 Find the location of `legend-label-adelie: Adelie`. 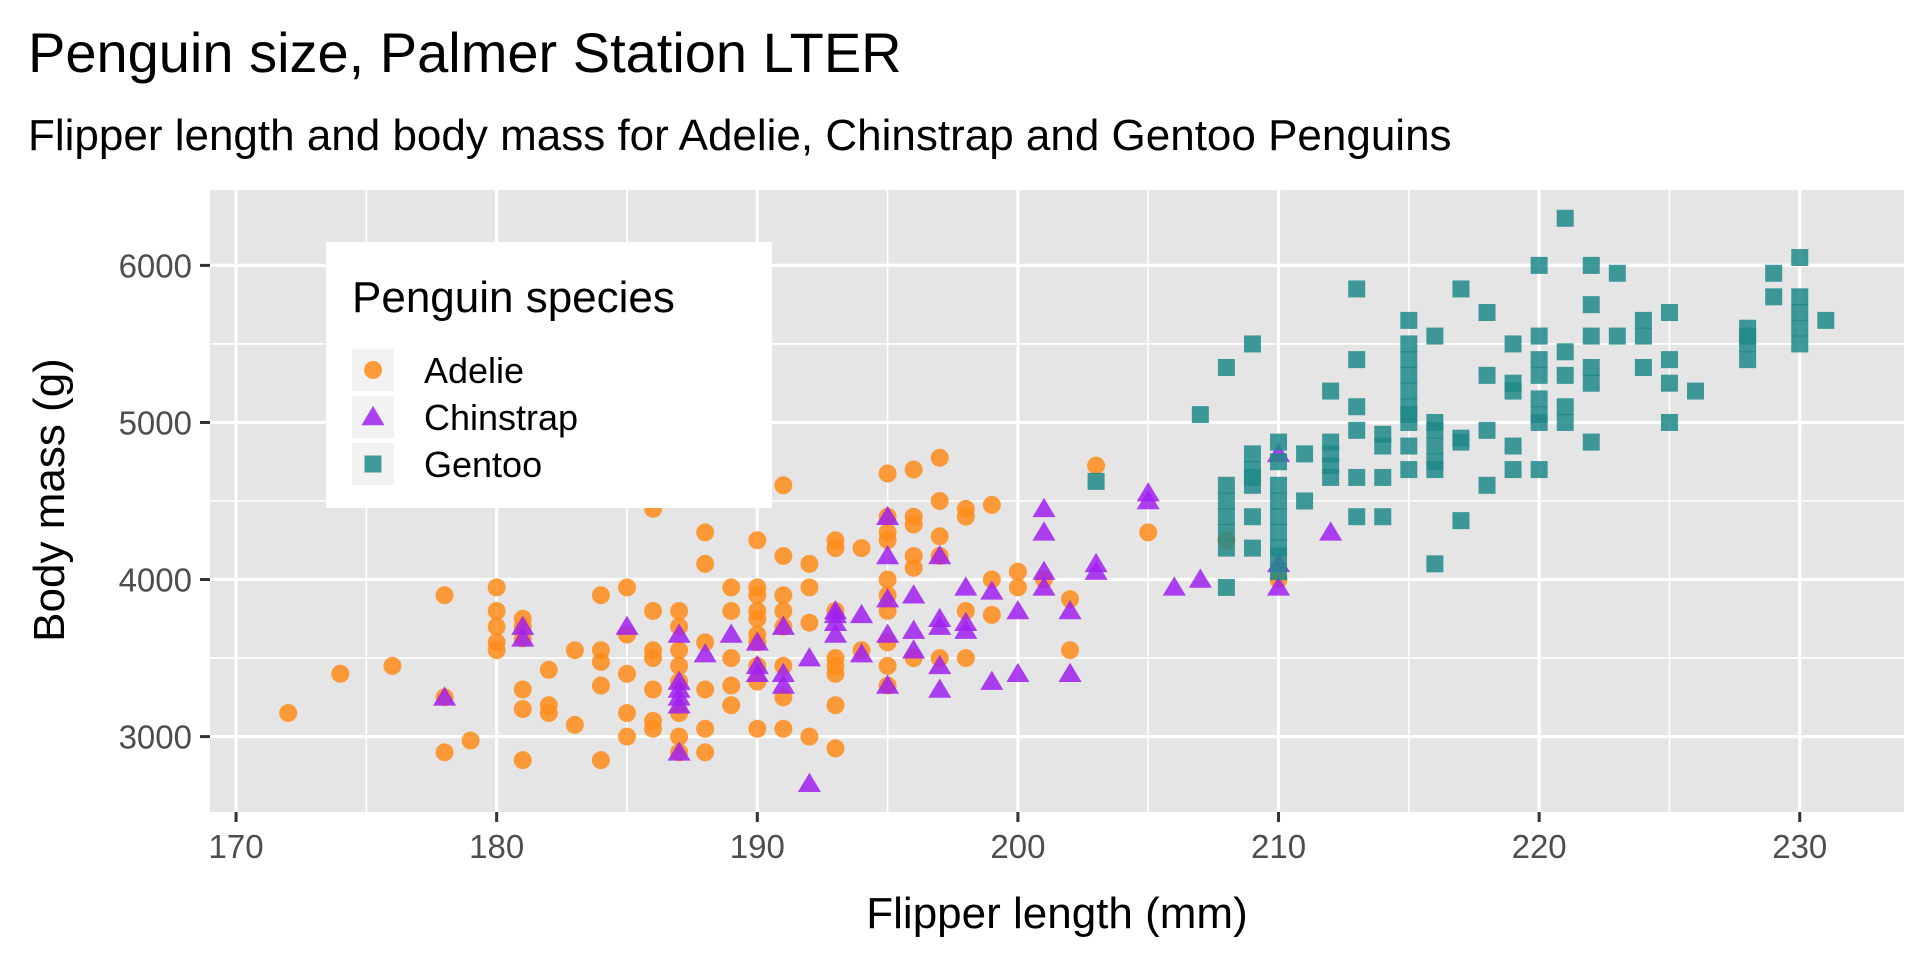

legend-label-adelie: Adelie is located at coordinates (474, 370).